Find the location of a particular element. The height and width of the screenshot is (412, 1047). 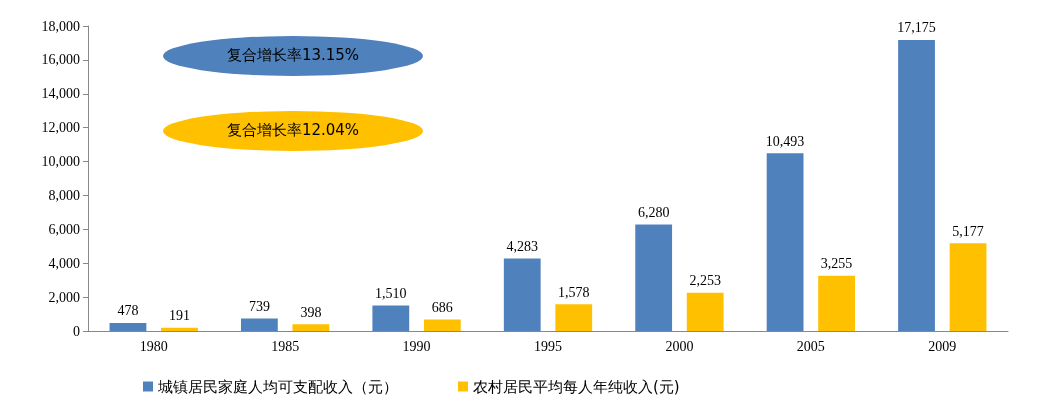

data-label: 6,280 is located at coordinates (653, 213).